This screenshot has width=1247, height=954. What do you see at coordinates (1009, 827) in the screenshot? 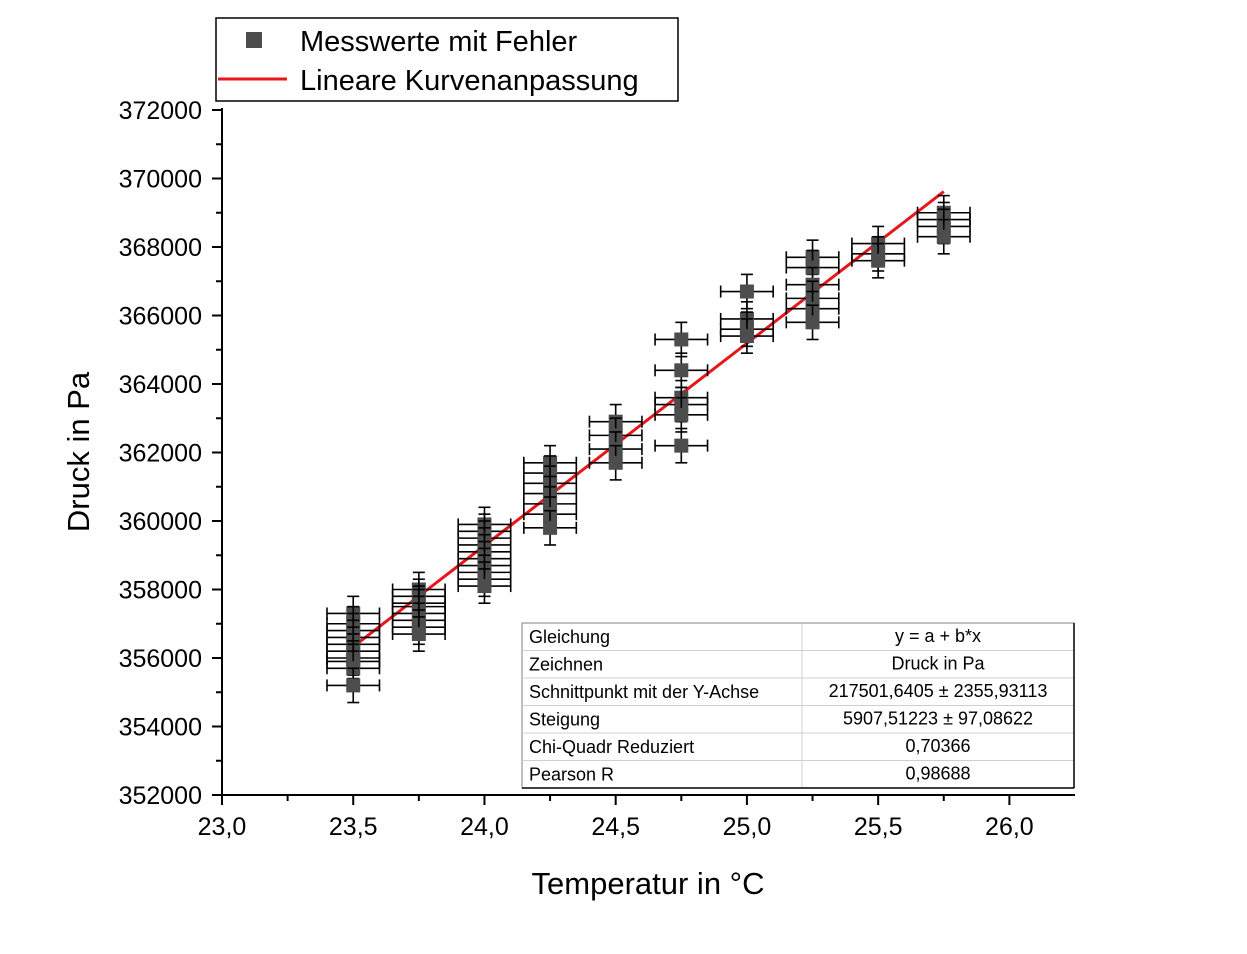
I see `x-tick-label: 26,0` at bounding box center [1009, 827].